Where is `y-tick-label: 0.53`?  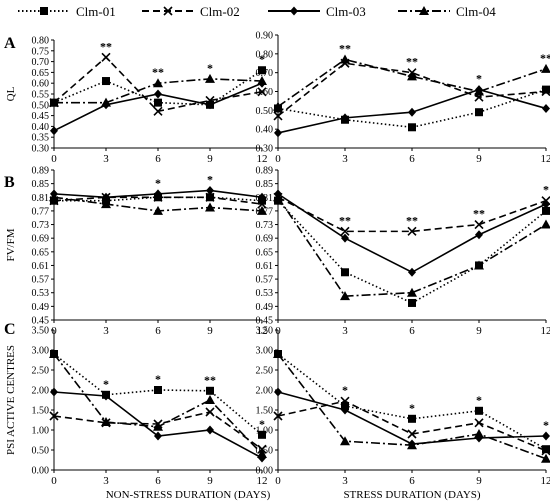
y-tick-label: 0.53 is located at coordinates (265, 293).